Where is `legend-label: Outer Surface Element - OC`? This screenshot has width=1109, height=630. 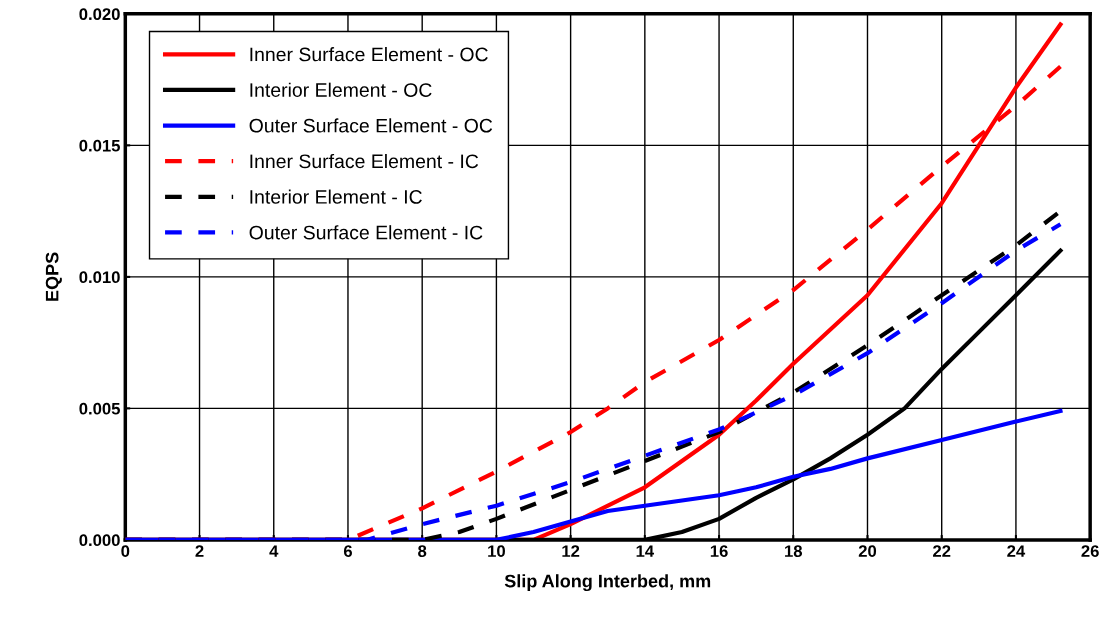 legend-label: Outer Surface Element - OC is located at coordinates (371, 125).